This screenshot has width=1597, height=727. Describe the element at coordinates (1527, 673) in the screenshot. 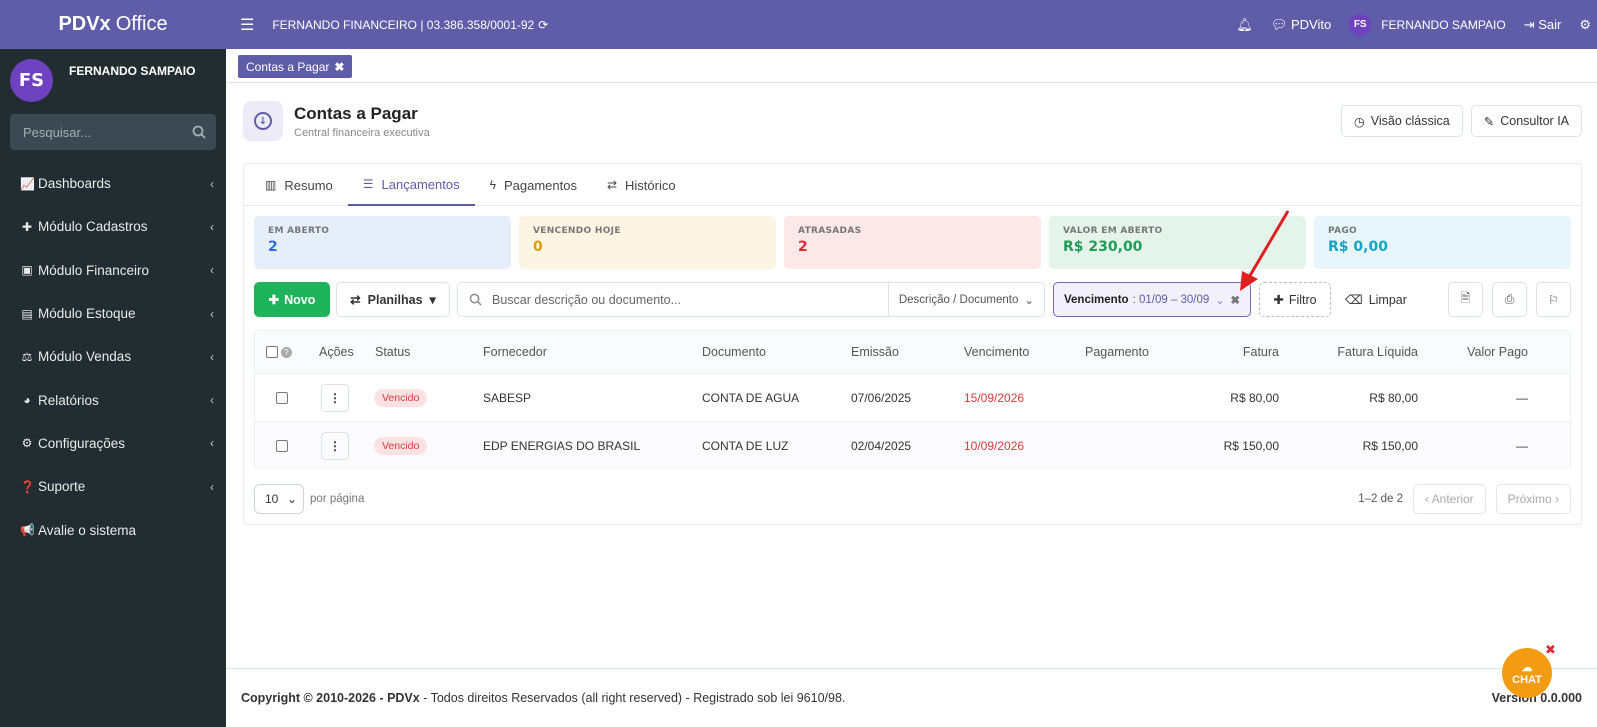

I see `chat-button: ☁ CHAT` at that location.